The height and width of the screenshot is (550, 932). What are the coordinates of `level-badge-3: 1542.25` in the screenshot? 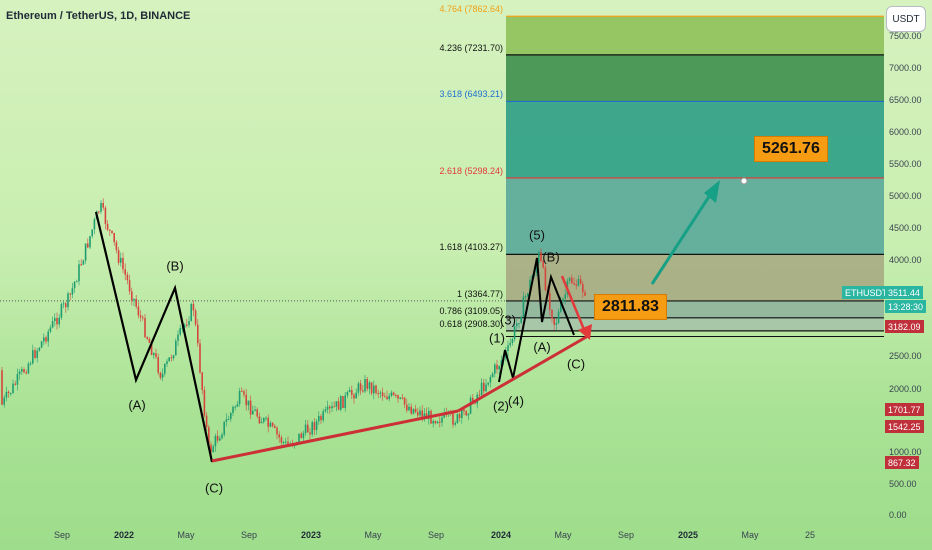 It's located at (904, 426).